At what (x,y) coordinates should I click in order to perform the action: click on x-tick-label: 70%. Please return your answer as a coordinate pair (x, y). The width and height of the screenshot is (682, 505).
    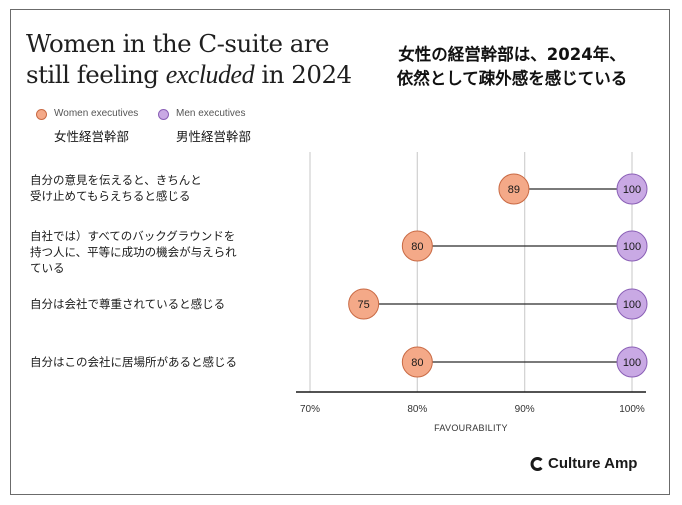
    Looking at the image, I should click on (310, 409).